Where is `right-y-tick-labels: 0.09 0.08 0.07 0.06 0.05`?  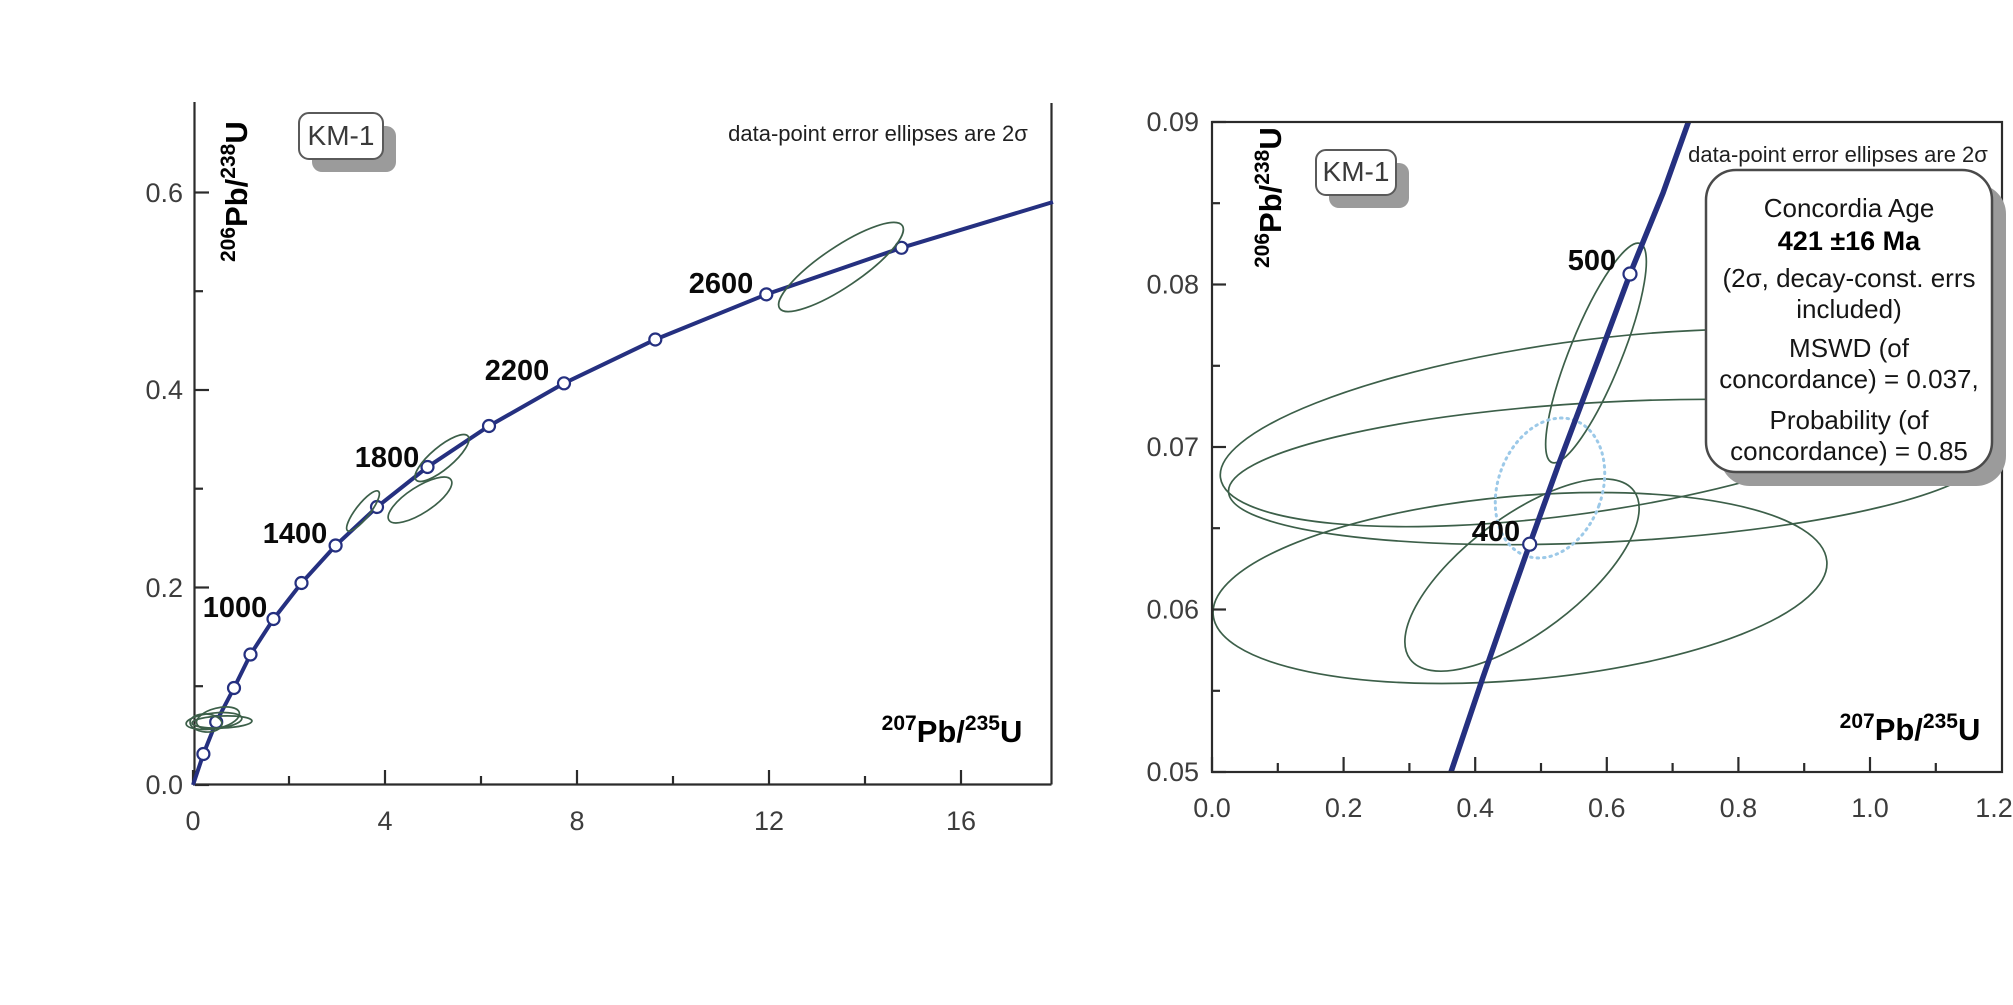
right-y-tick-labels: 0.09 0.08 0.07 0.06 0.05 is located at coordinates (1172, 447).